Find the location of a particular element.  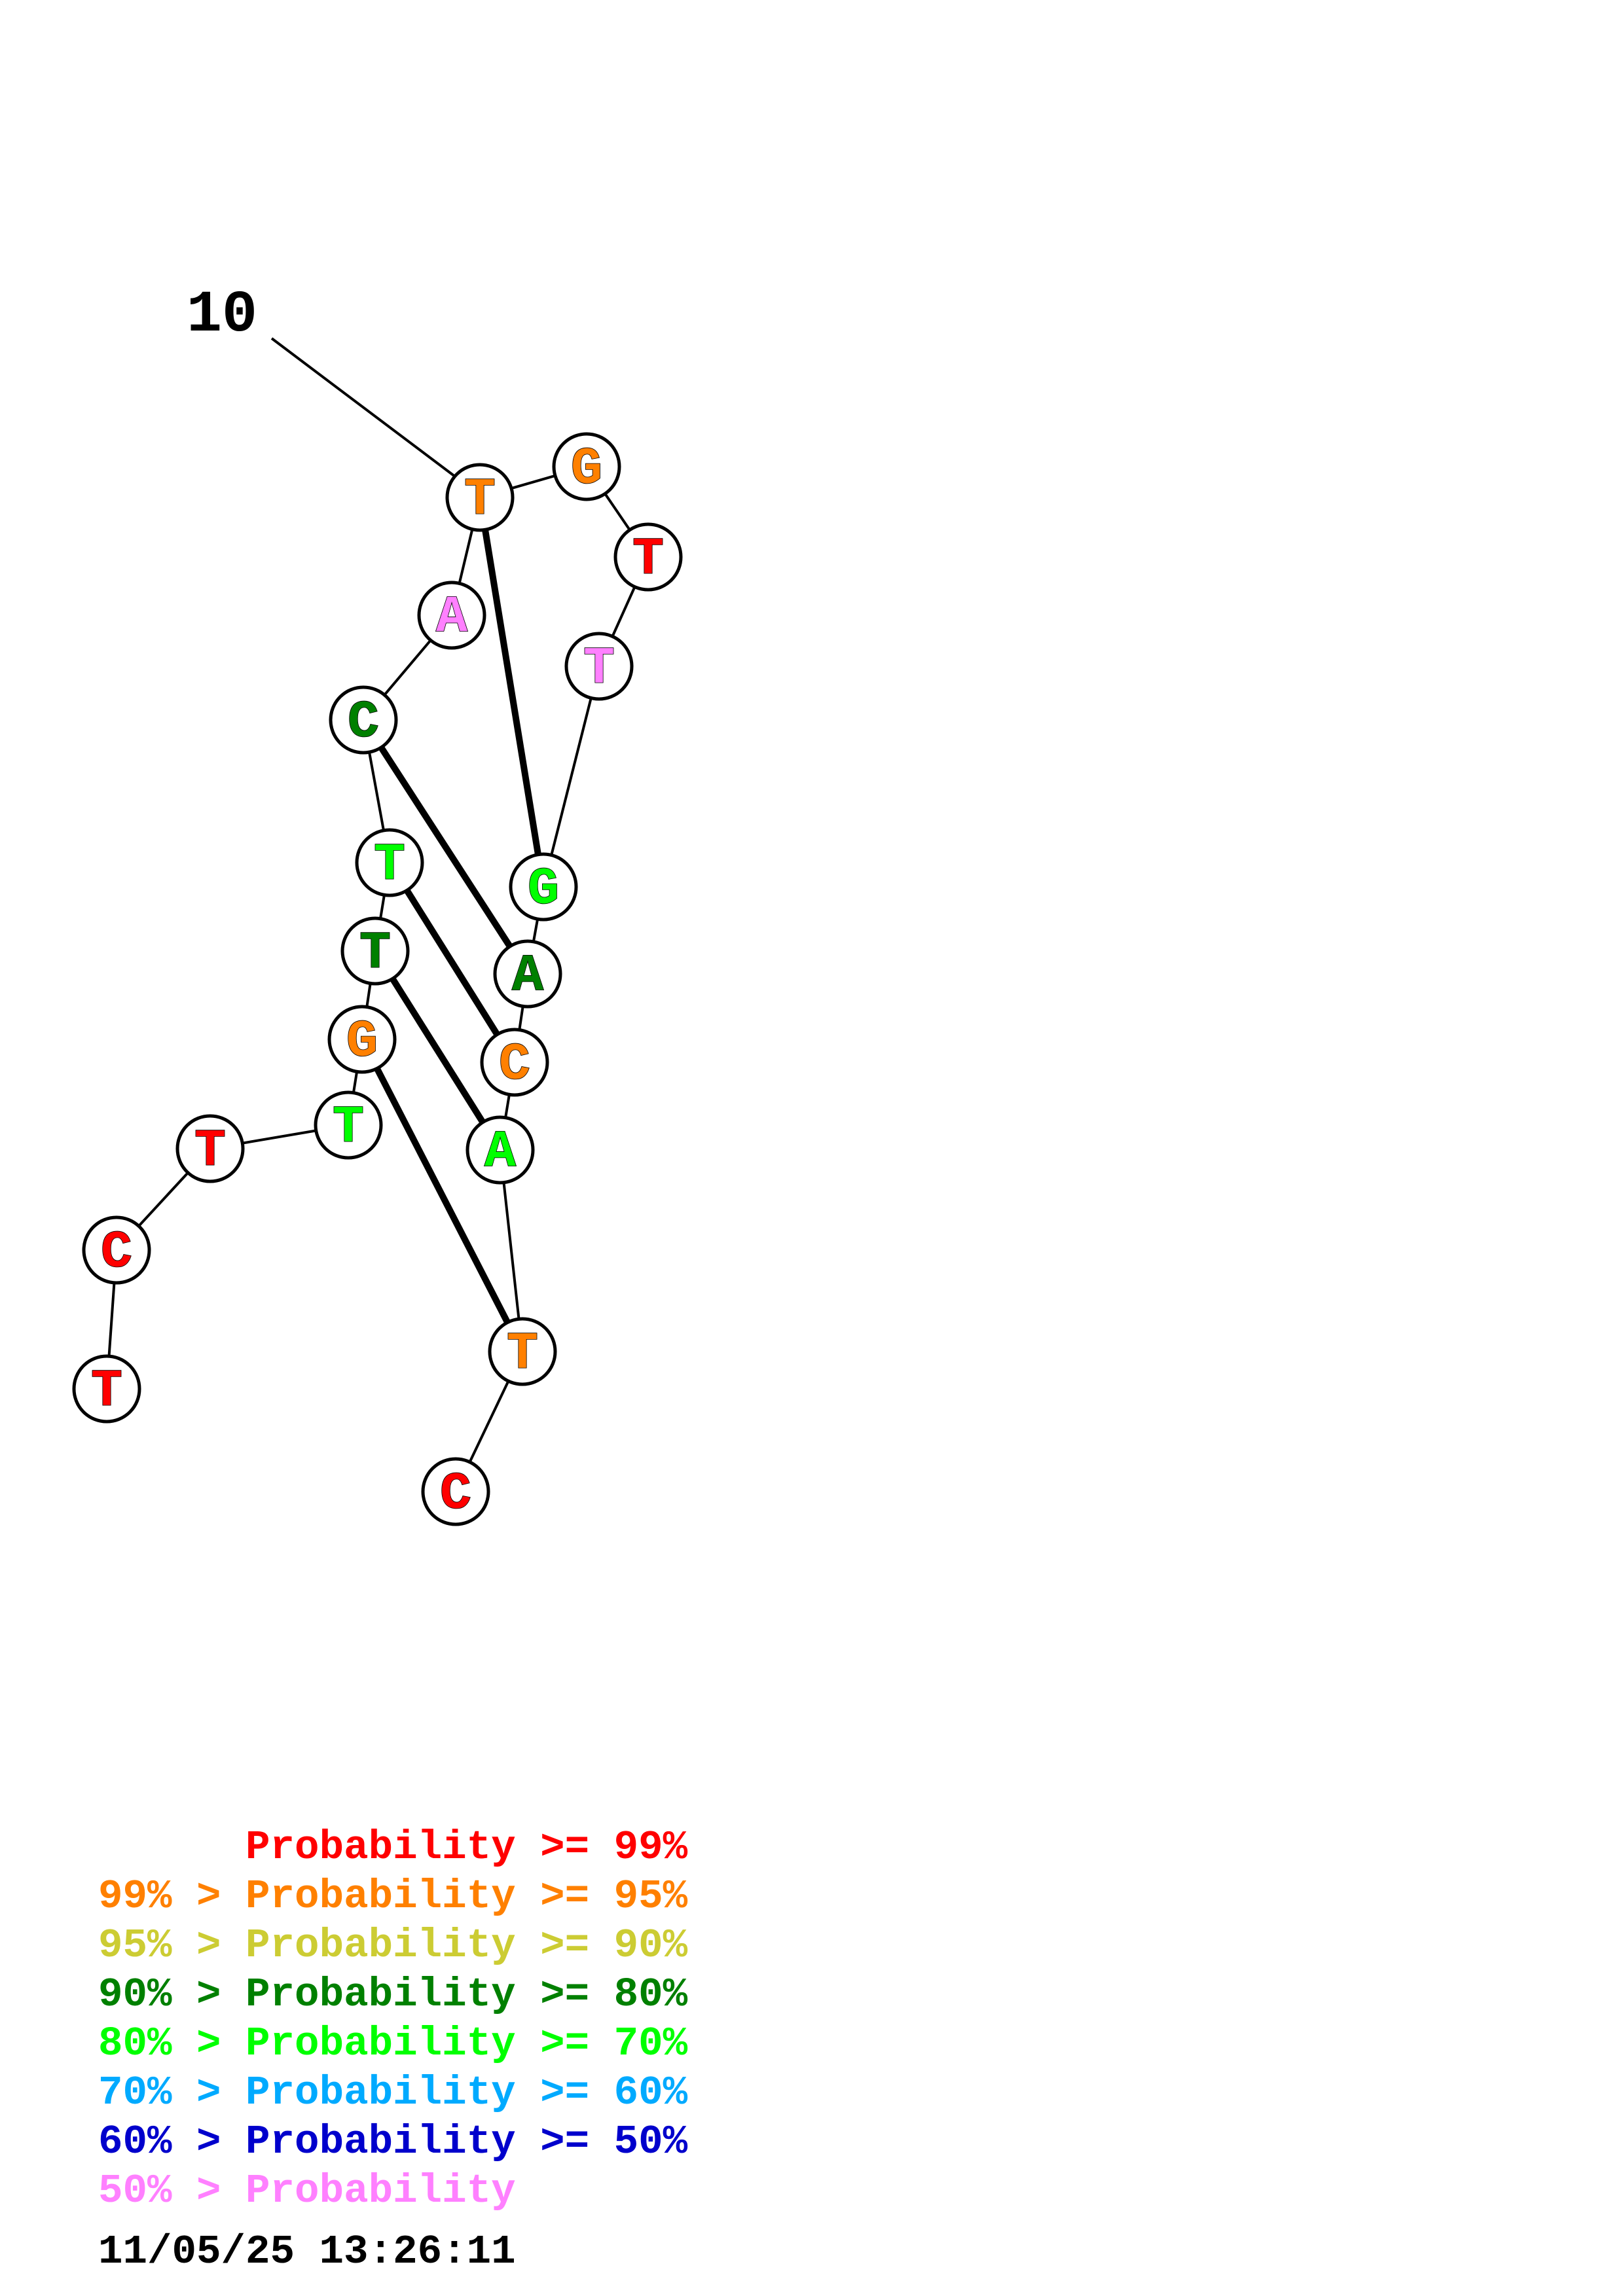

legend-prefix: 99% > is located at coordinates (172, 1896).